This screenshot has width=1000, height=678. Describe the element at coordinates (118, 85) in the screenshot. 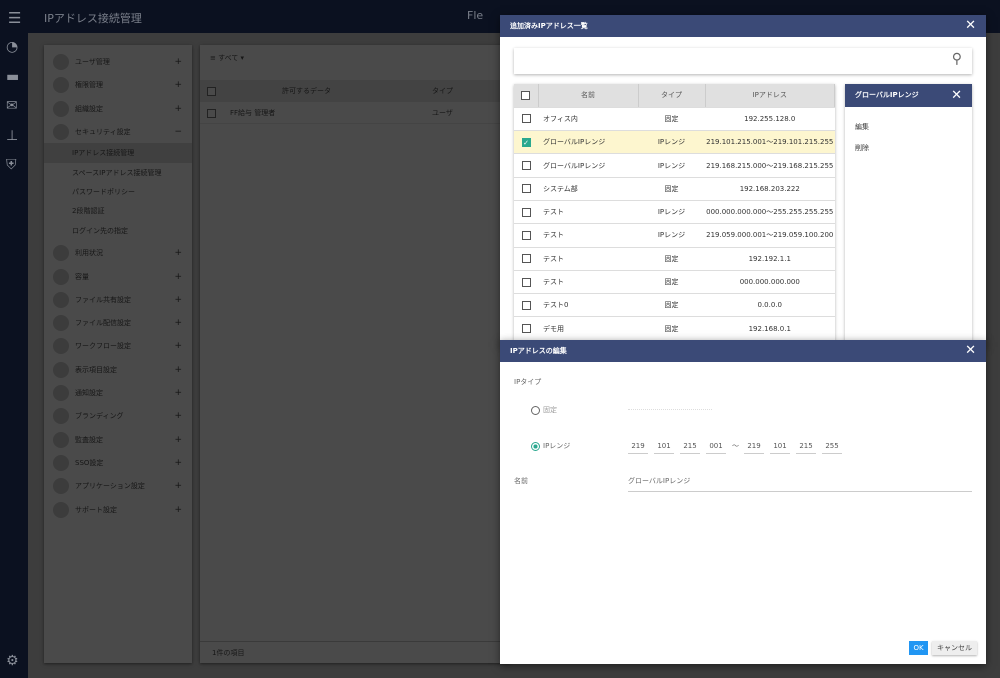

I see `sidebar-item: 権限管理 +` at that location.